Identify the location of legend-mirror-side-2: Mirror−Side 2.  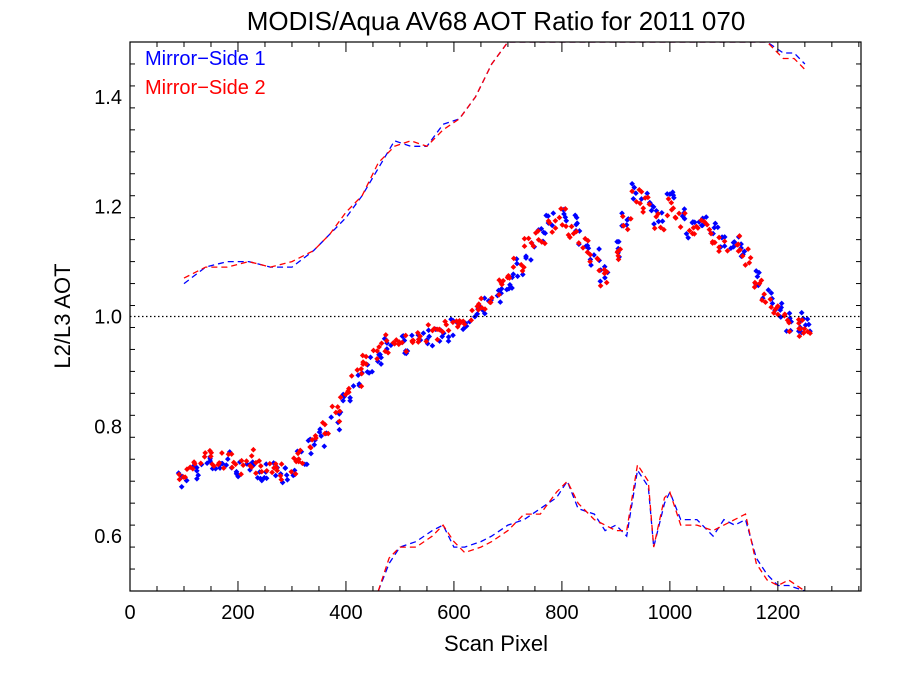
(205, 88).